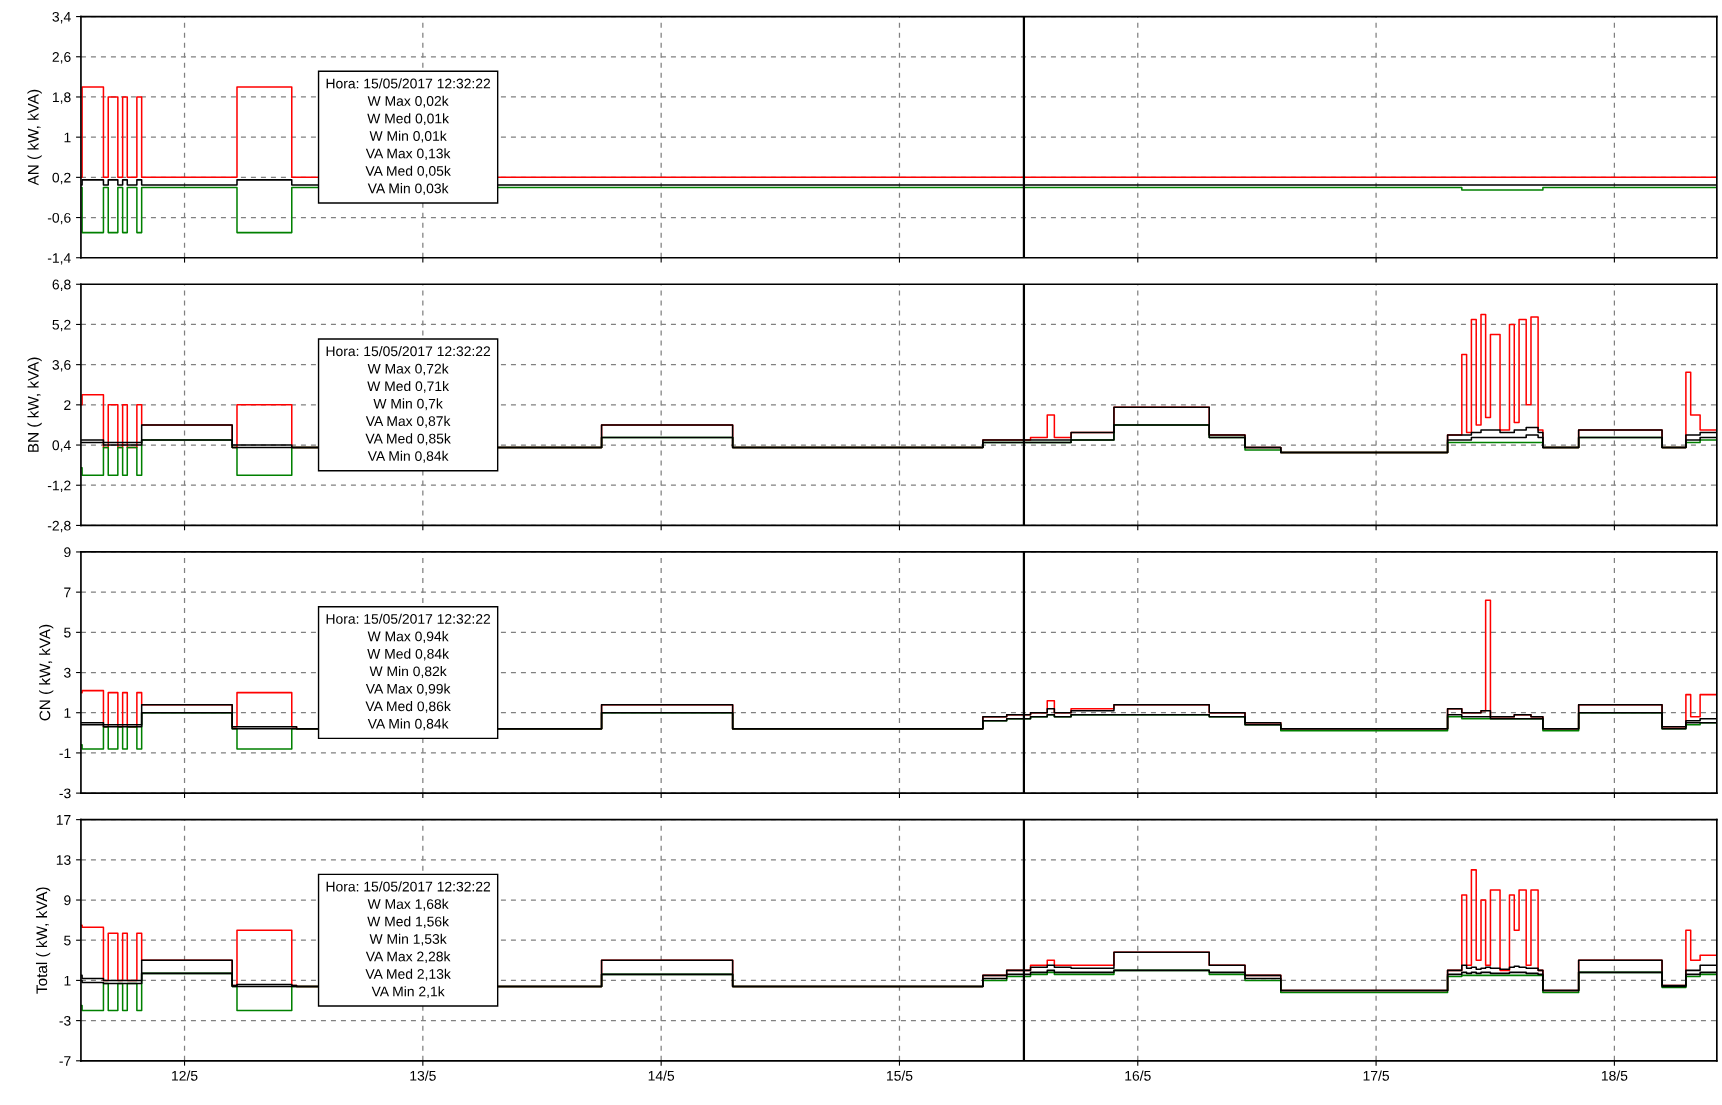 Image resolution: width=1722 pixels, height=1105 pixels. What do you see at coordinates (408, 136) in the screenshot?
I see `annotation: W Min 0,01k` at bounding box center [408, 136].